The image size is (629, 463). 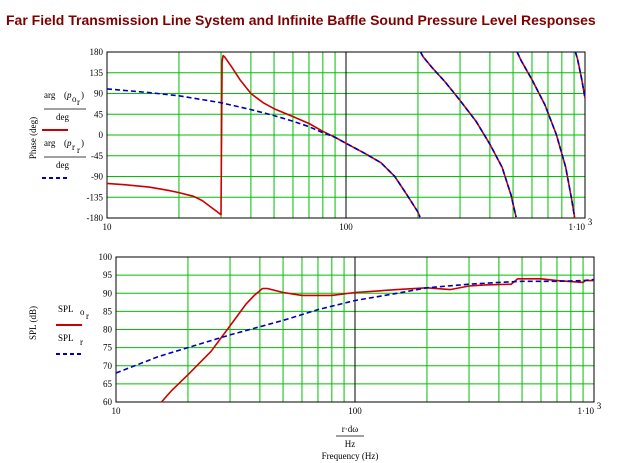 I want to click on y-tick-label: 180, so click(x=97, y=52).